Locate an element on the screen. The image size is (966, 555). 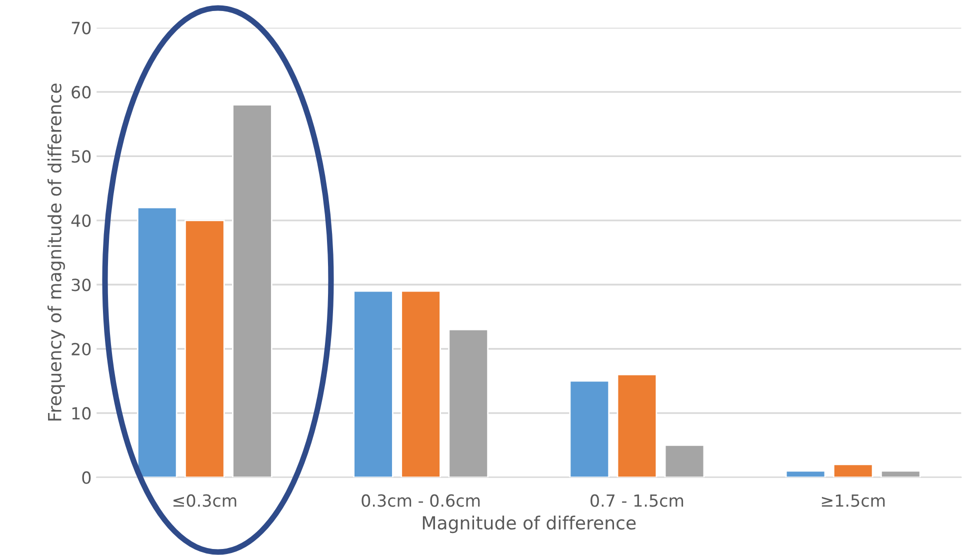
x-axis-title: Magnitude of difference is located at coordinates (529, 525).